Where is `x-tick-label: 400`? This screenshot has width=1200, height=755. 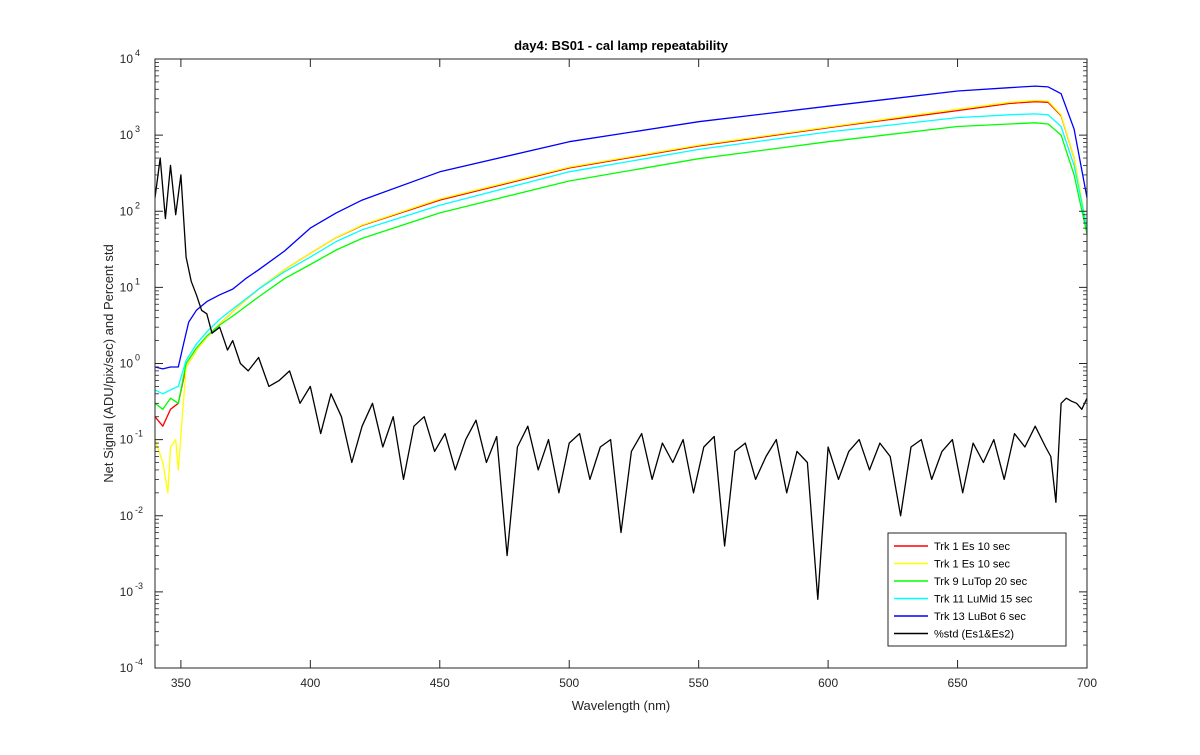 x-tick-label: 400 is located at coordinates (310, 683).